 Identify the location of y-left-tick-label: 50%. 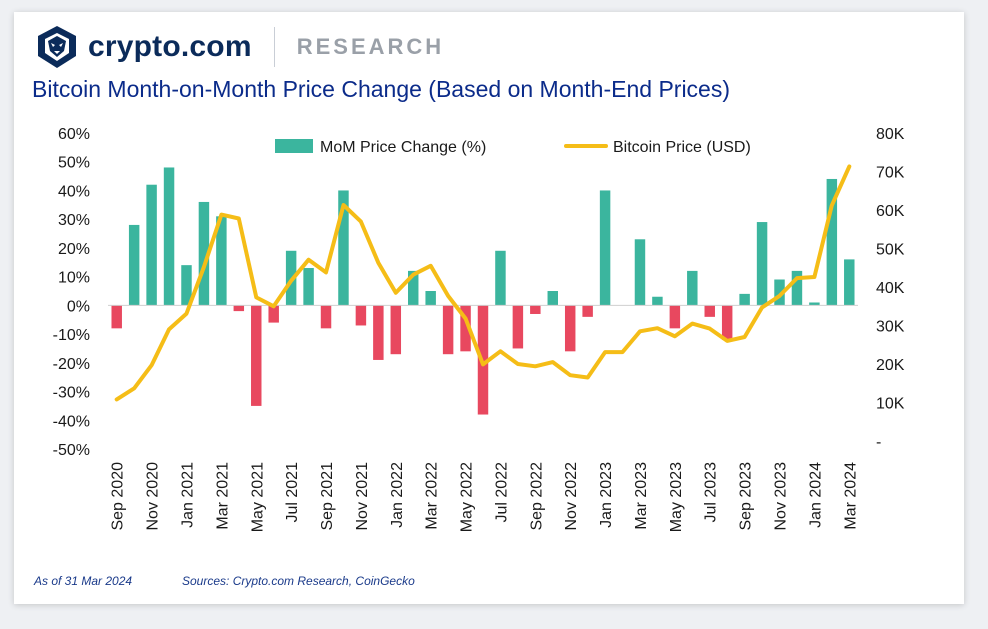
(74, 163).